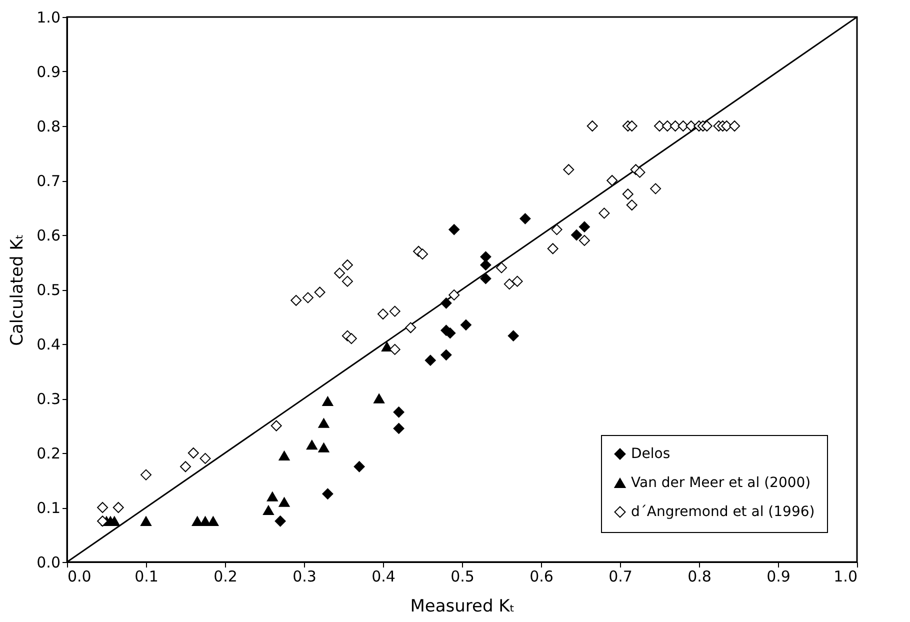  I want to click on x-axis-title: Measured Kₜ, so click(462, 606).